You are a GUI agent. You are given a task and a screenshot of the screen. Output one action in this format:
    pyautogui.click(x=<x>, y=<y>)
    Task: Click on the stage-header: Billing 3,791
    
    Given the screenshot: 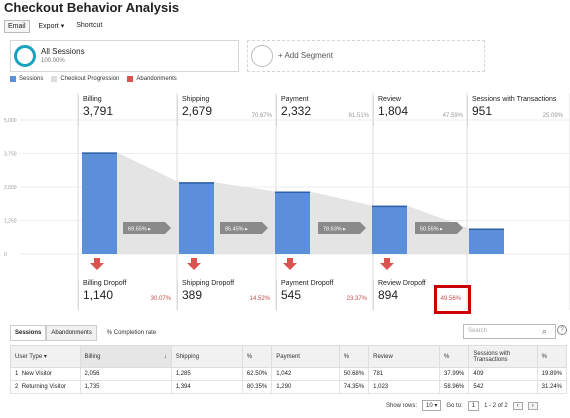 What is the action you would take?
    pyautogui.click(x=127, y=111)
    